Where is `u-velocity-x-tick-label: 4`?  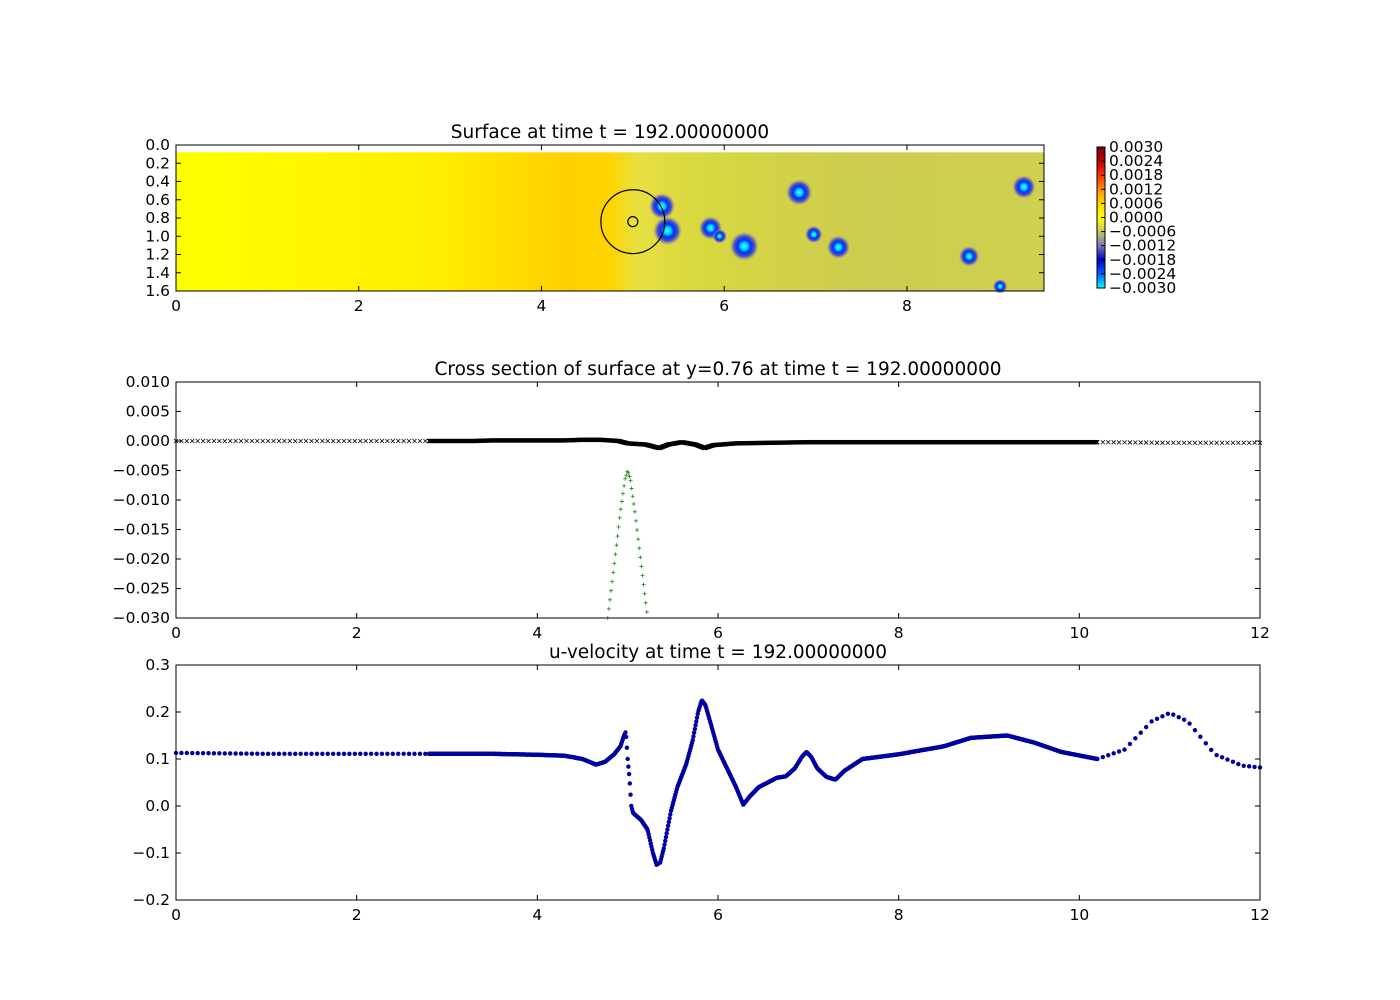 u-velocity-x-tick-label: 4 is located at coordinates (537, 915).